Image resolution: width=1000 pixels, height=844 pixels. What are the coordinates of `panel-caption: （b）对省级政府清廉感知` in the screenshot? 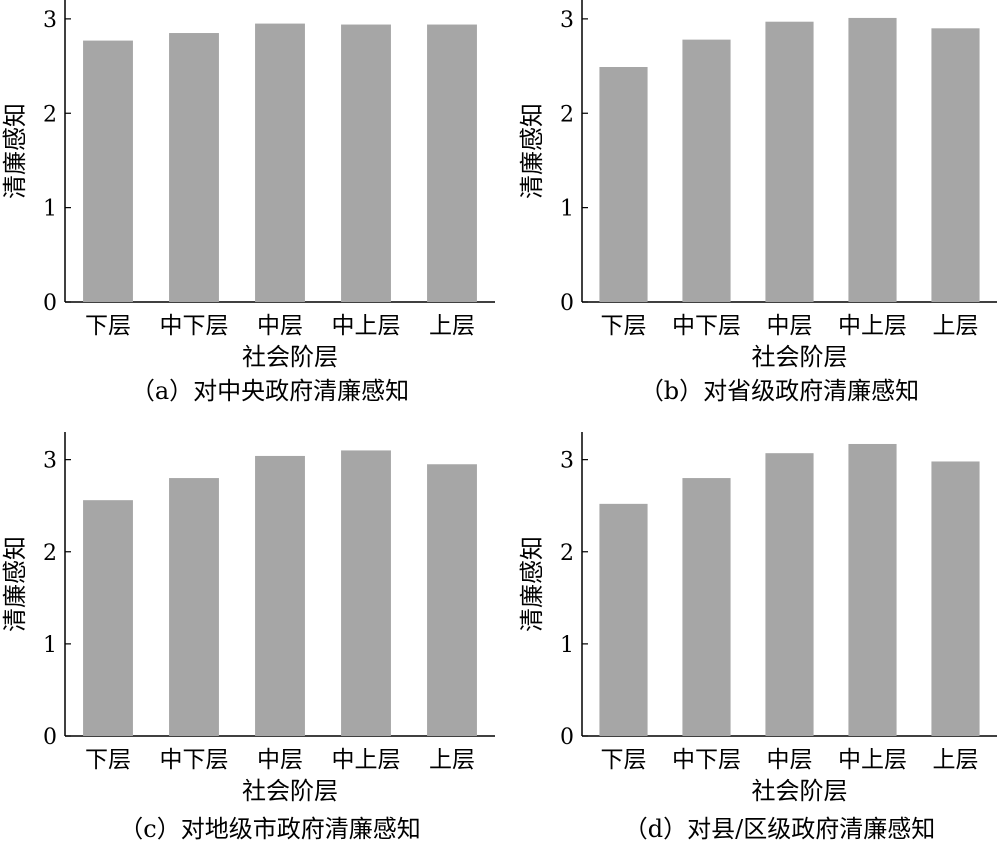 It's located at (779, 391).